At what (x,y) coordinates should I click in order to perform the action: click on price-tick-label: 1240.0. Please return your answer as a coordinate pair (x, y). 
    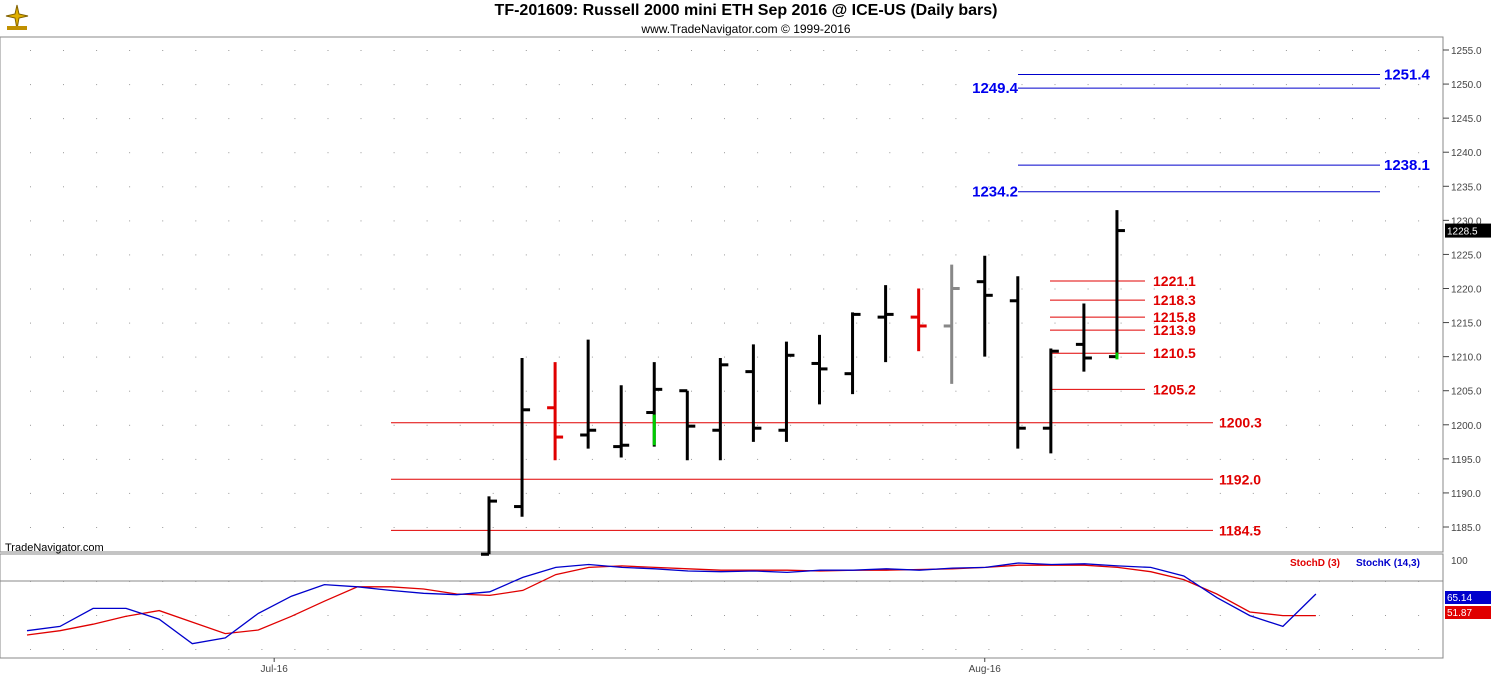
    Looking at the image, I should click on (1466, 153).